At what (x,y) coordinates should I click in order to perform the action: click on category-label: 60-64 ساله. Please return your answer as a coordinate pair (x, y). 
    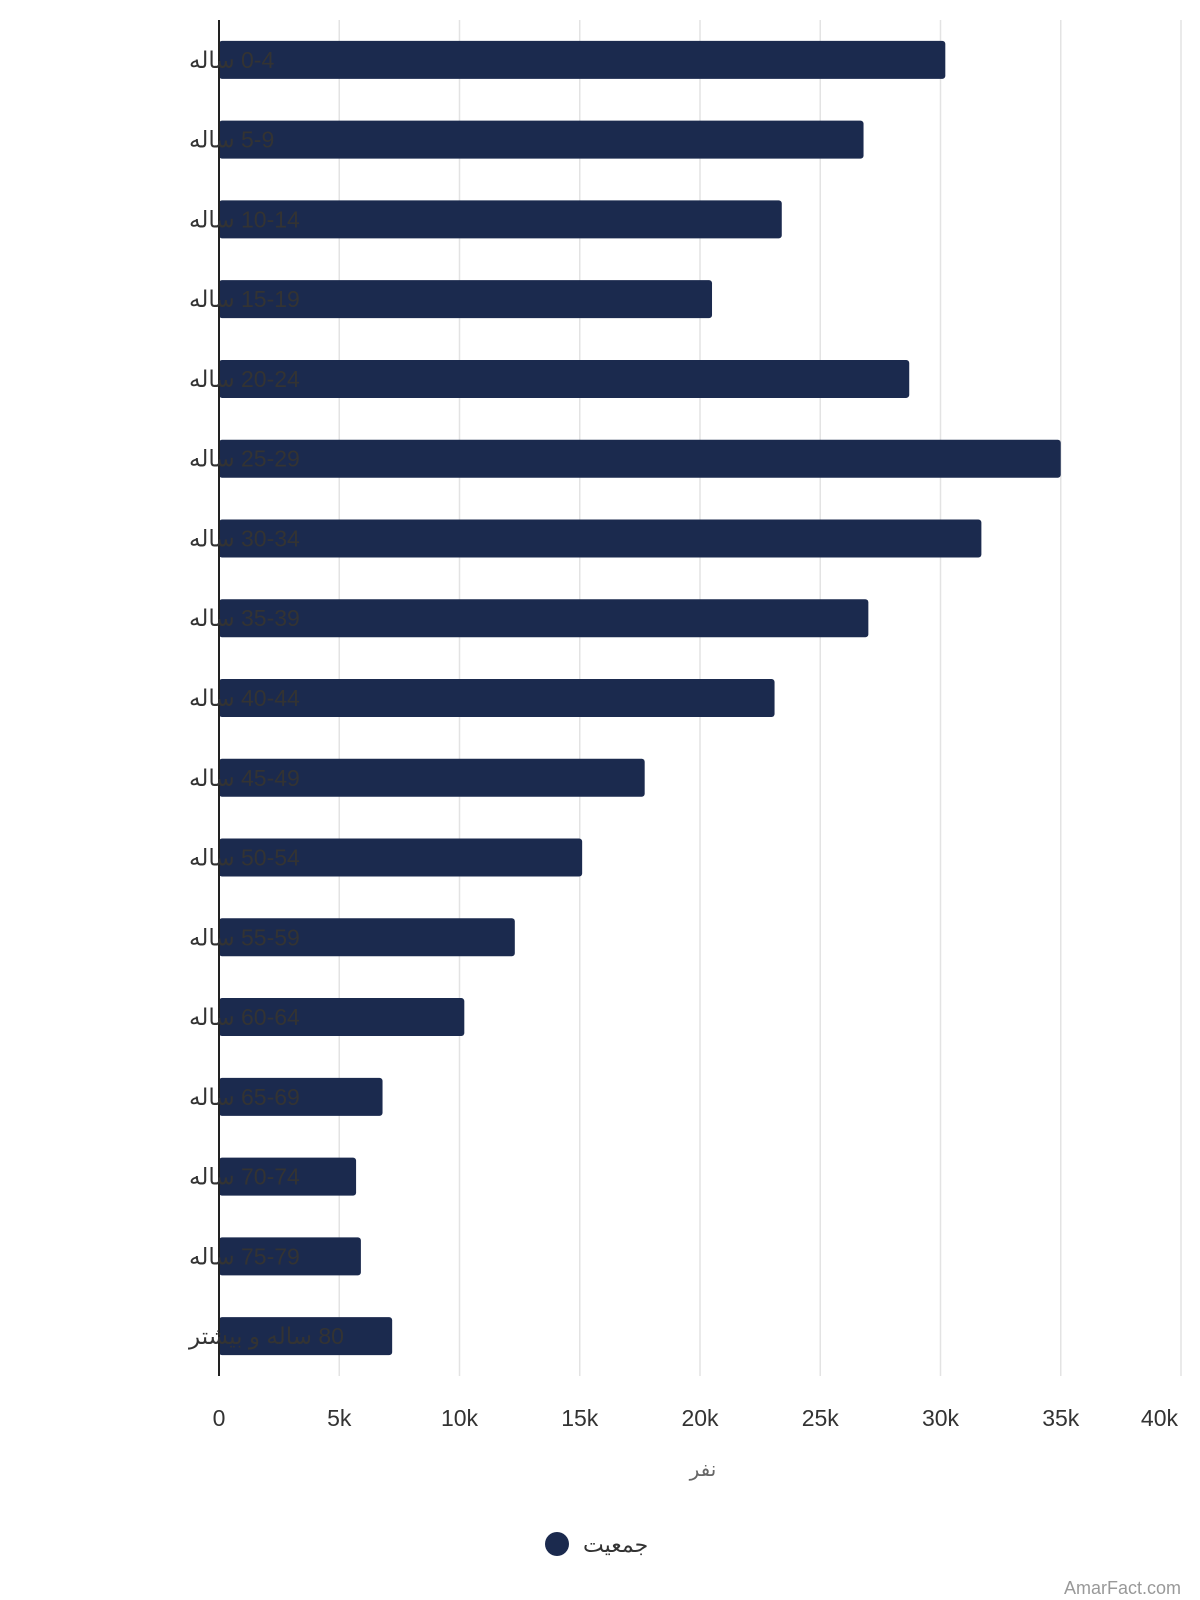
    Looking at the image, I should click on (244, 1017).